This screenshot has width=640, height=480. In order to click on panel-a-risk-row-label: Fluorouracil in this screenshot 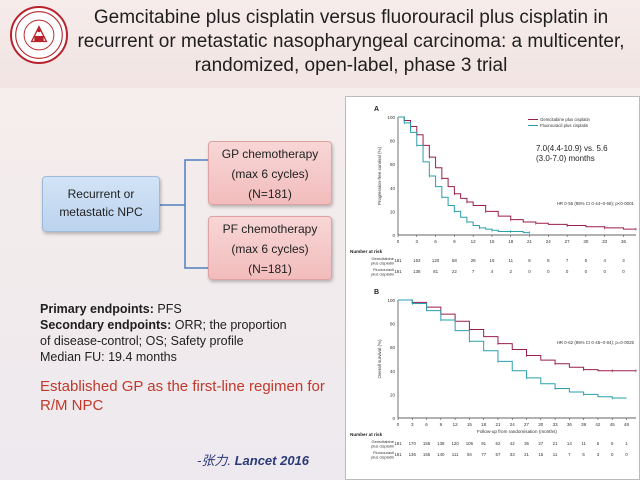, I will do `click(383, 269)`.